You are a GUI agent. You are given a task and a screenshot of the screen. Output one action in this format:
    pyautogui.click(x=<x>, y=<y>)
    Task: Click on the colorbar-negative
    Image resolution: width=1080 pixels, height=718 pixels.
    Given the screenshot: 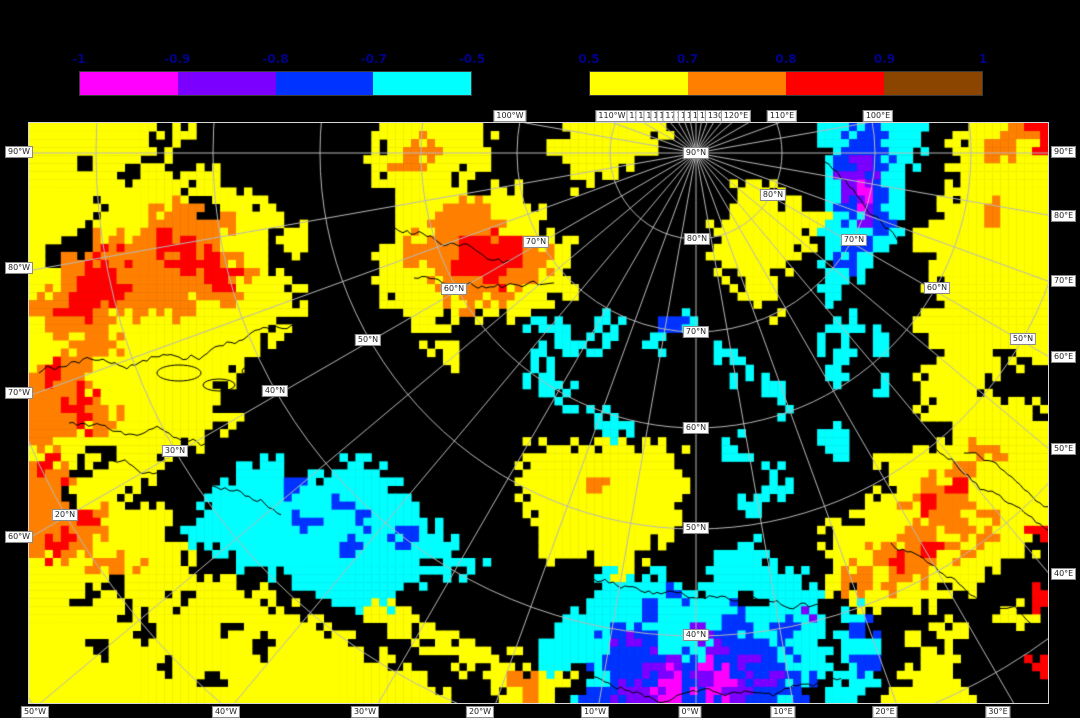 What is the action you would take?
    pyautogui.click(x=275, y=83)
    